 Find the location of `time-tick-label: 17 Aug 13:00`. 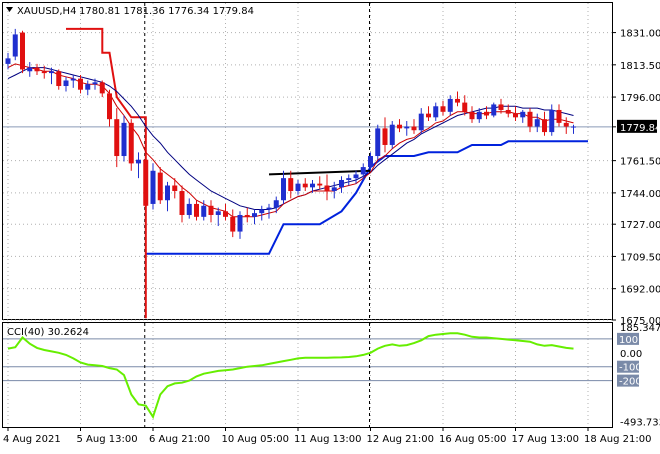

time-tick-label: 17 Aug 13:00 is located at coordinates (545, 439).